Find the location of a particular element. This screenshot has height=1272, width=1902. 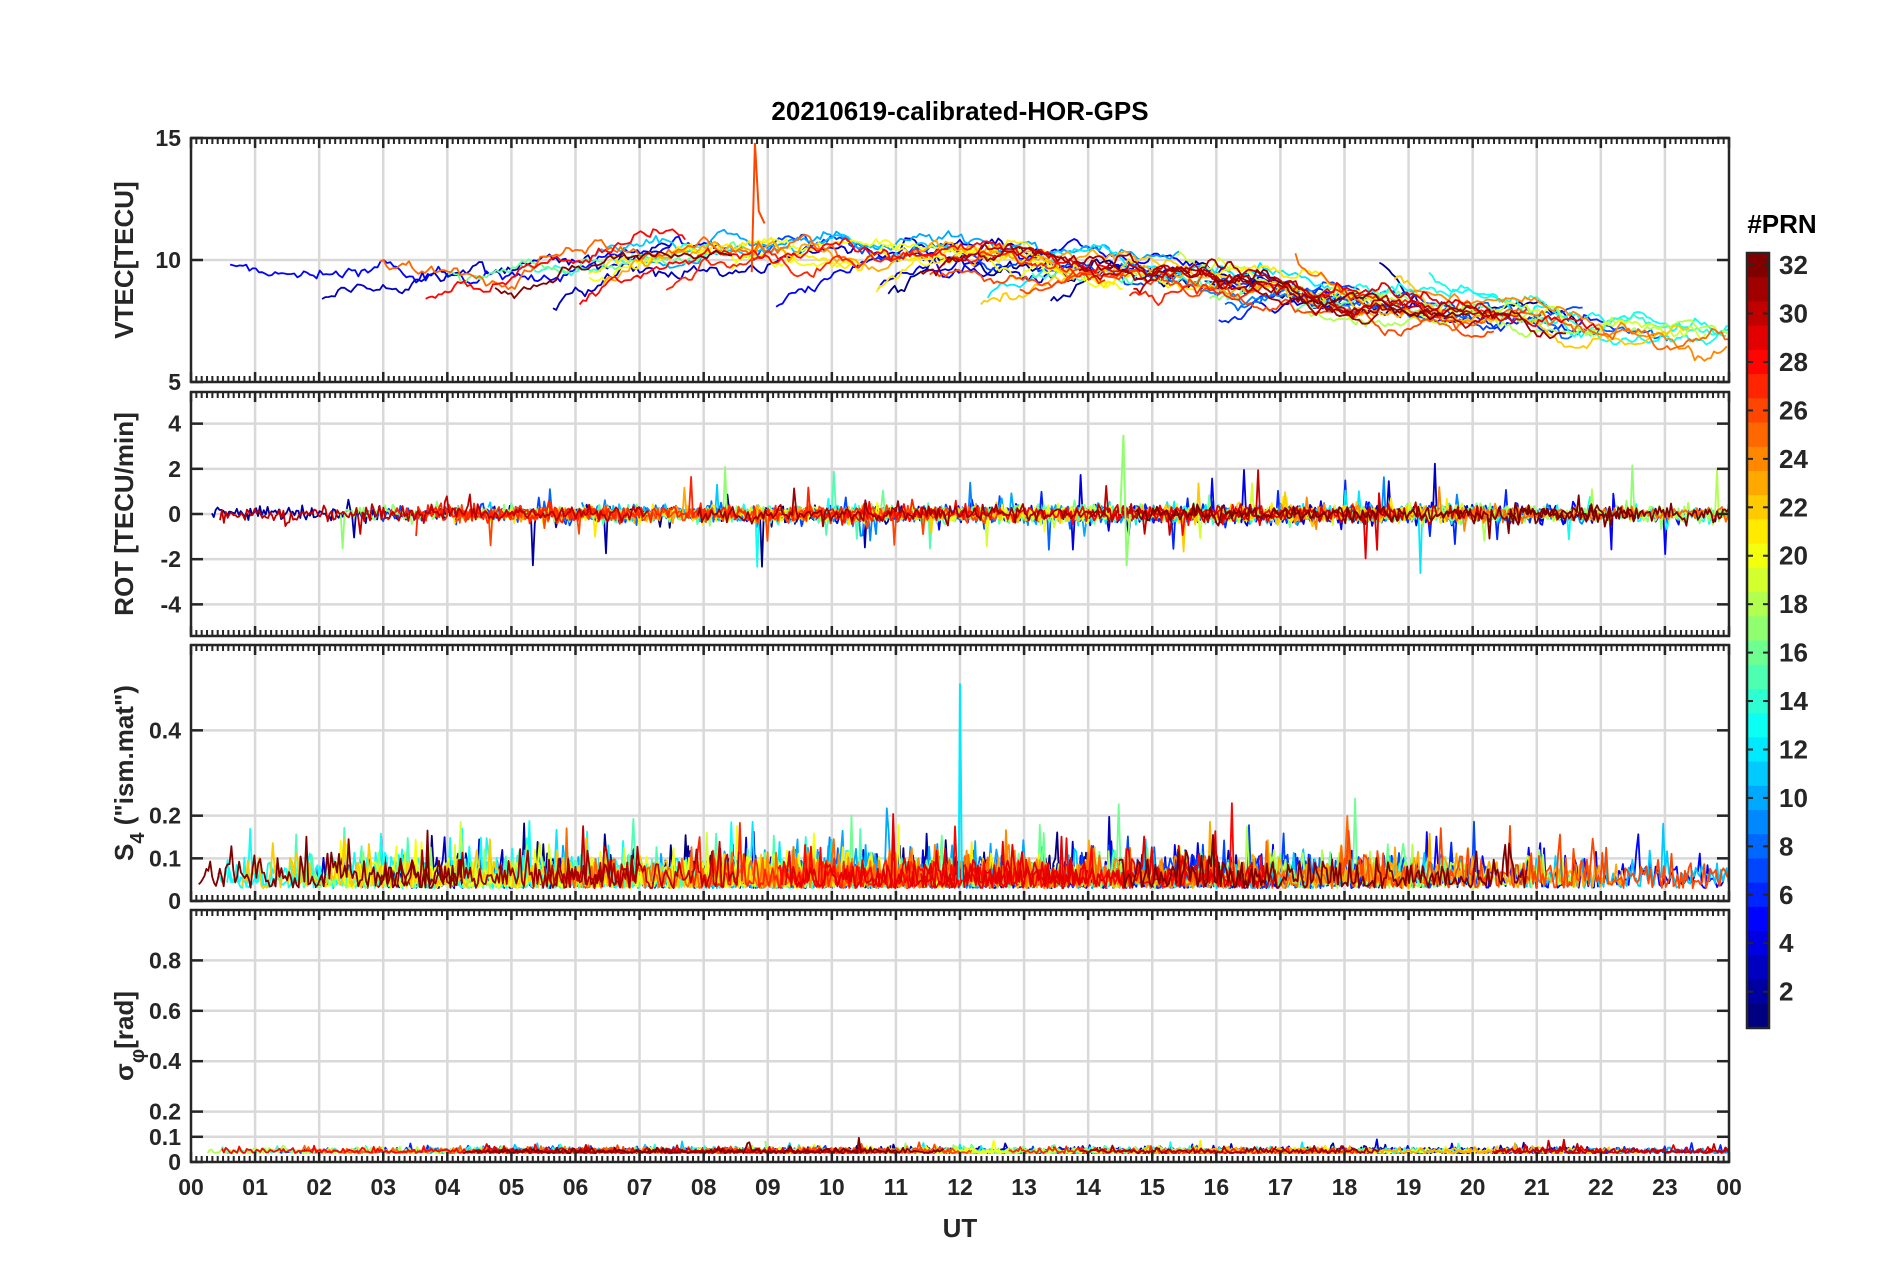

colorbar-tick-label: 28 is located at coordinates (1793, 362).